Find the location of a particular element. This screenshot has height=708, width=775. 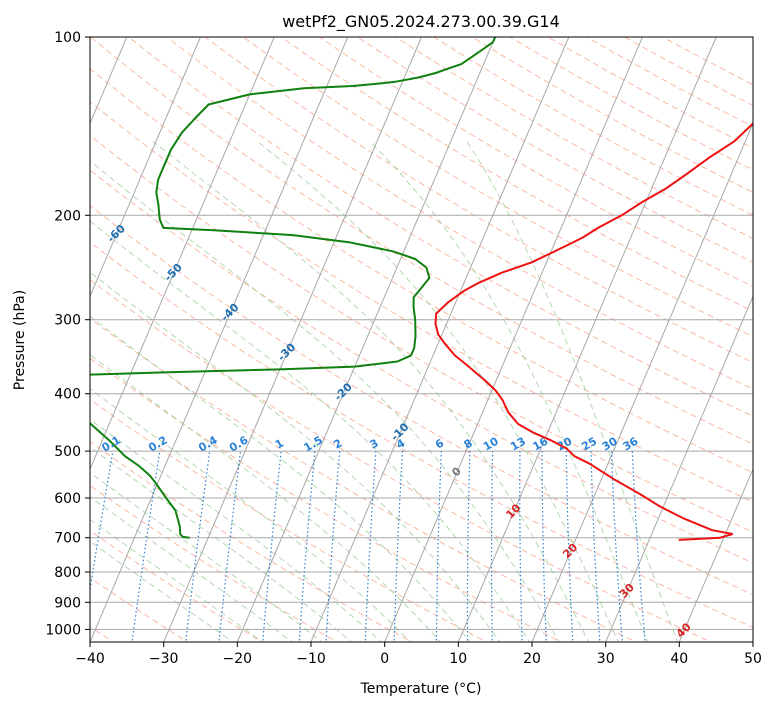

y-axis-ticks: 1000 900 800 700 600 500 400 300 200 100 is located at coordinates (67, 334).